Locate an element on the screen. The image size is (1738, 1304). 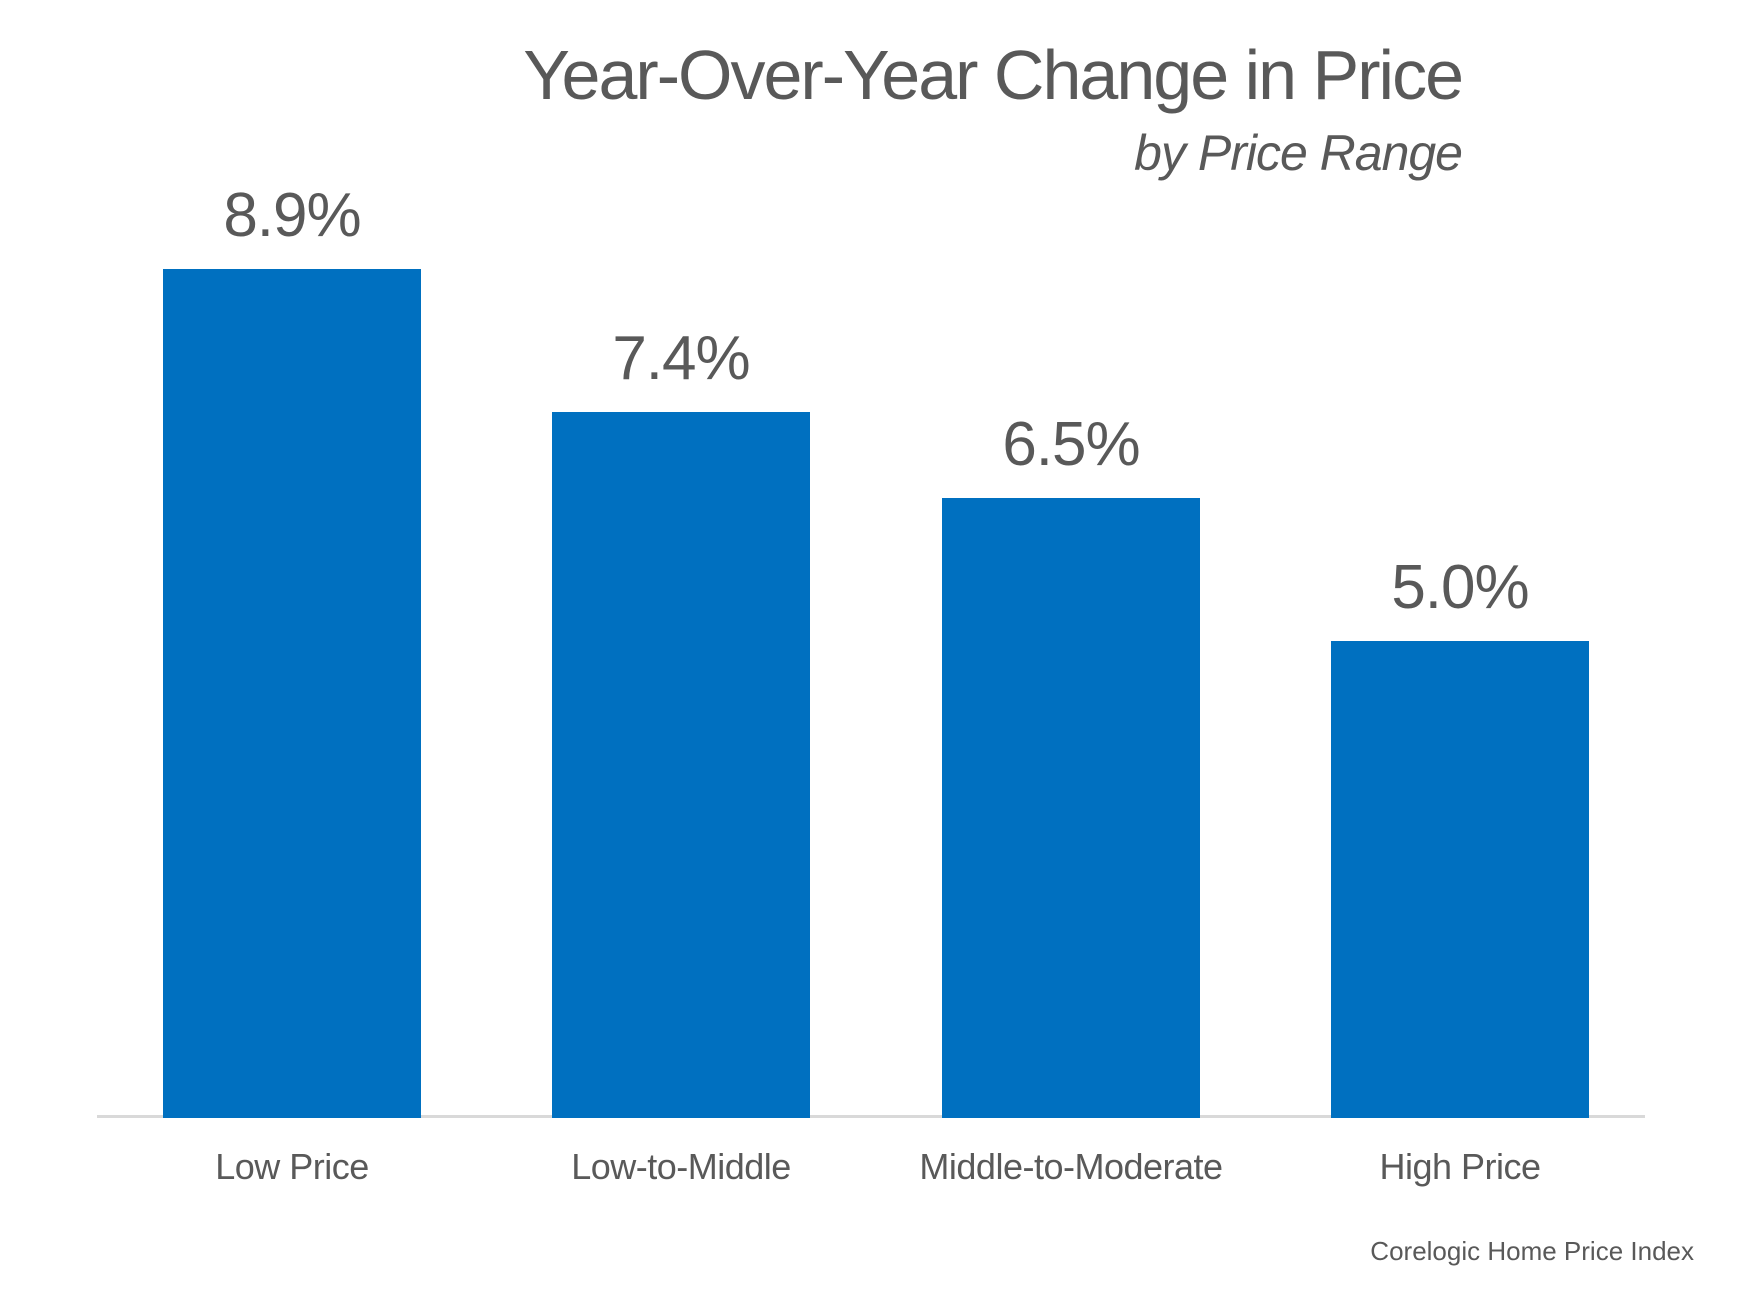
bar-value-label: 7.4% is located at coordinates (681, 358).